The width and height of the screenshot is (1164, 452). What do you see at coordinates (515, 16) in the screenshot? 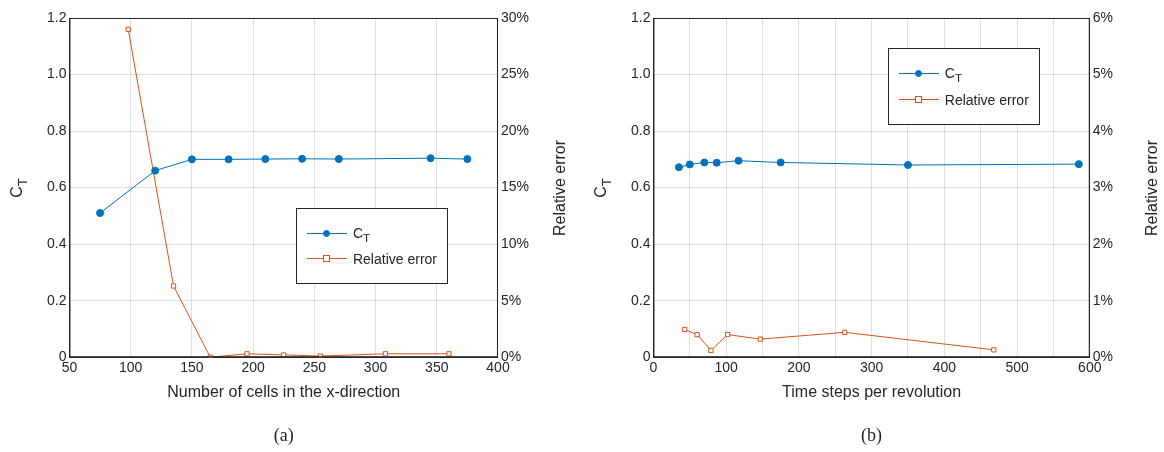
I see `y2-tick-label: 30%` at bounding box center [515, 16].